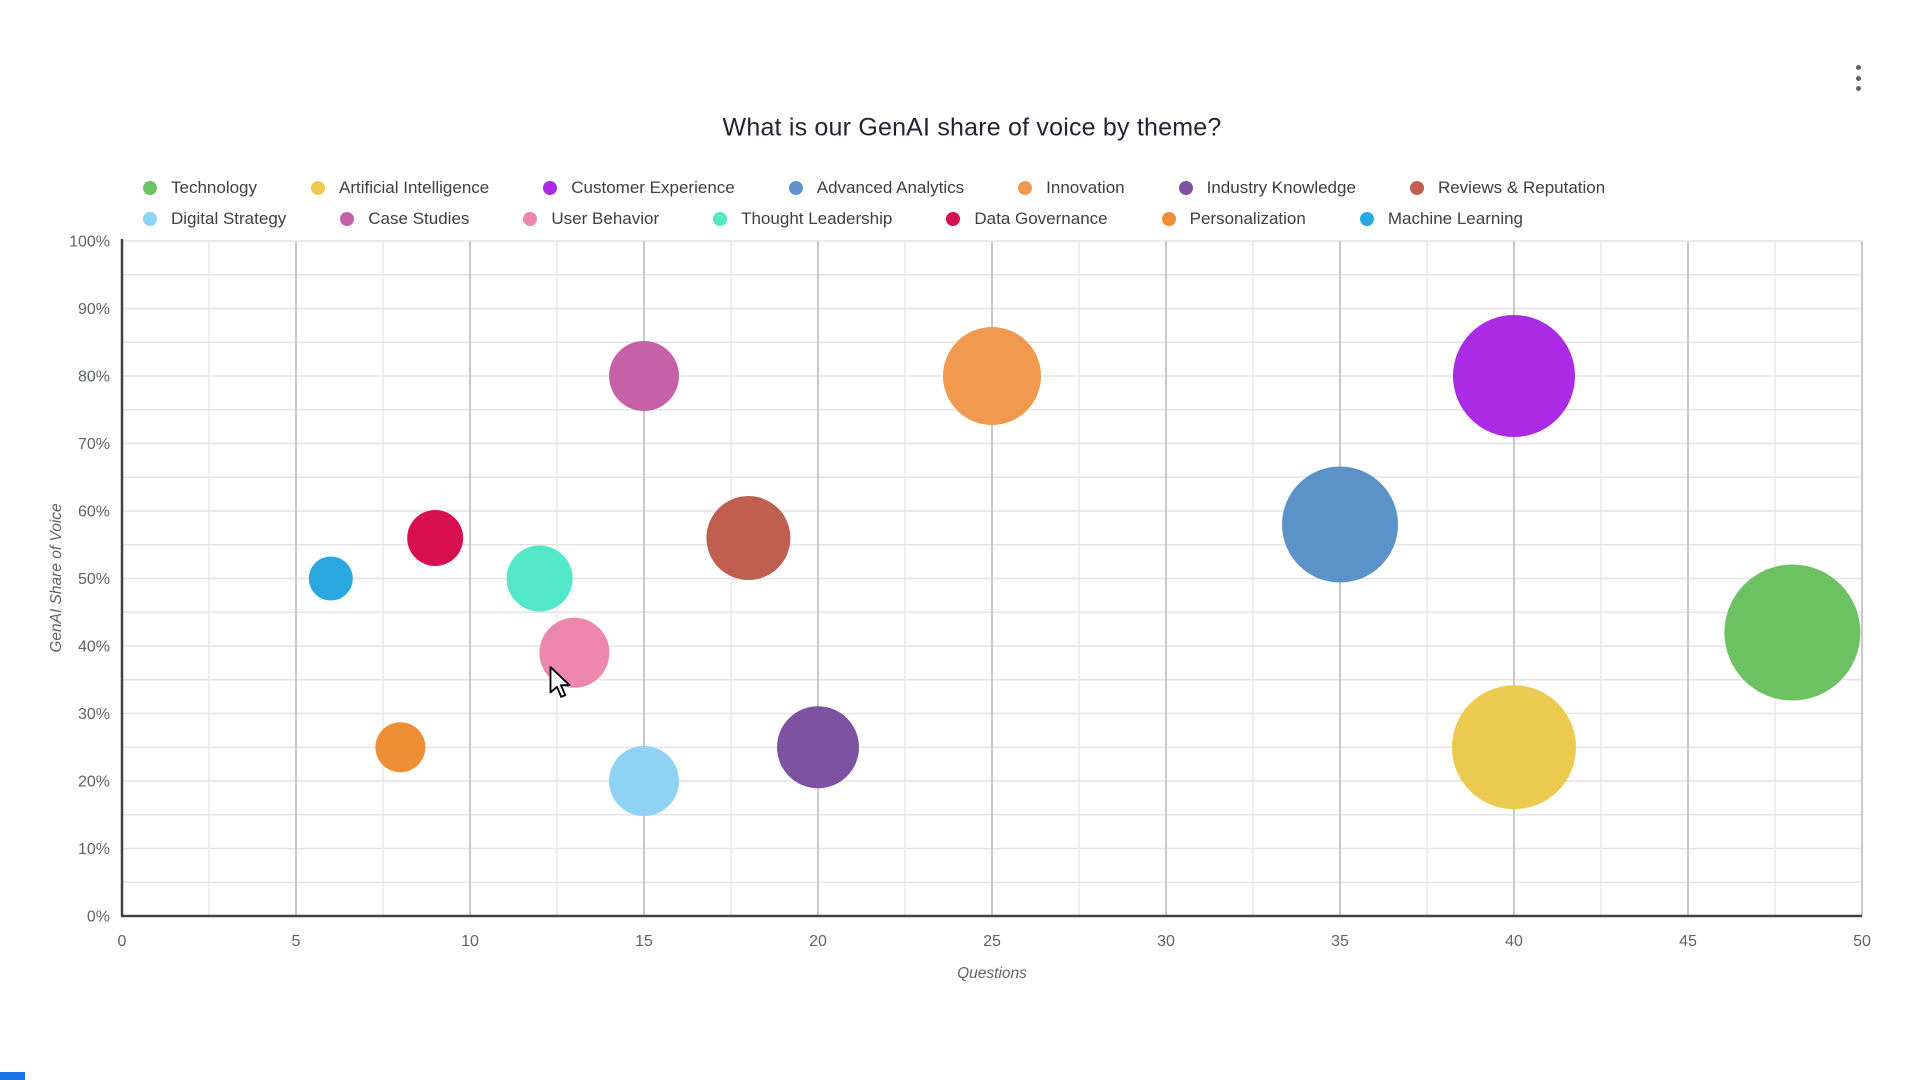 The image size is (1920, 1080). I want to click on legend-label: Reviews & Reputation, so click(1521, 187).